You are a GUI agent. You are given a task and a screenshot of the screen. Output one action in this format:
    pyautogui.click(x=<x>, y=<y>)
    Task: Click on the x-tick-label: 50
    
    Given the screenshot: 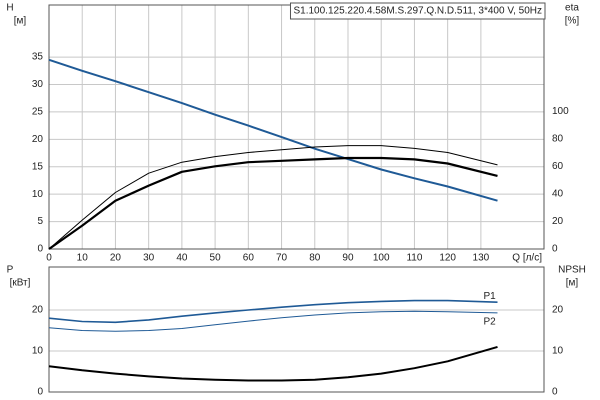 What is the action you would take?
    pyautogui.click(x=216, y=258)
    